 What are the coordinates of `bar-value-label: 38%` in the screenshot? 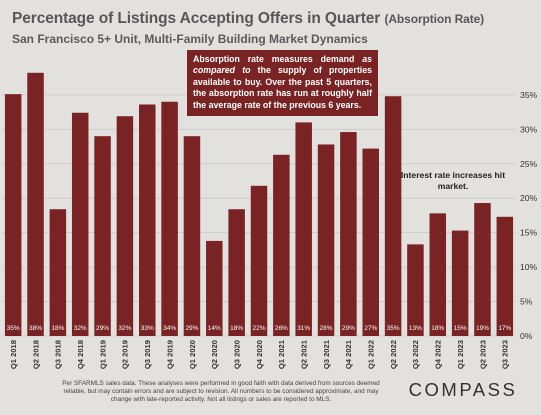 It's located at (35, 328).